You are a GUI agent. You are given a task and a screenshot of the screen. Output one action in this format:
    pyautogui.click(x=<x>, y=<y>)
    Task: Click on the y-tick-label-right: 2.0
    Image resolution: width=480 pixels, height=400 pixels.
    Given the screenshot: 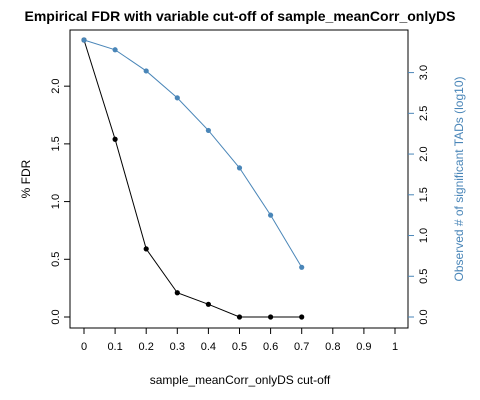 What is the action you would take?
    pyautogui.click(x=424, y=153)
    